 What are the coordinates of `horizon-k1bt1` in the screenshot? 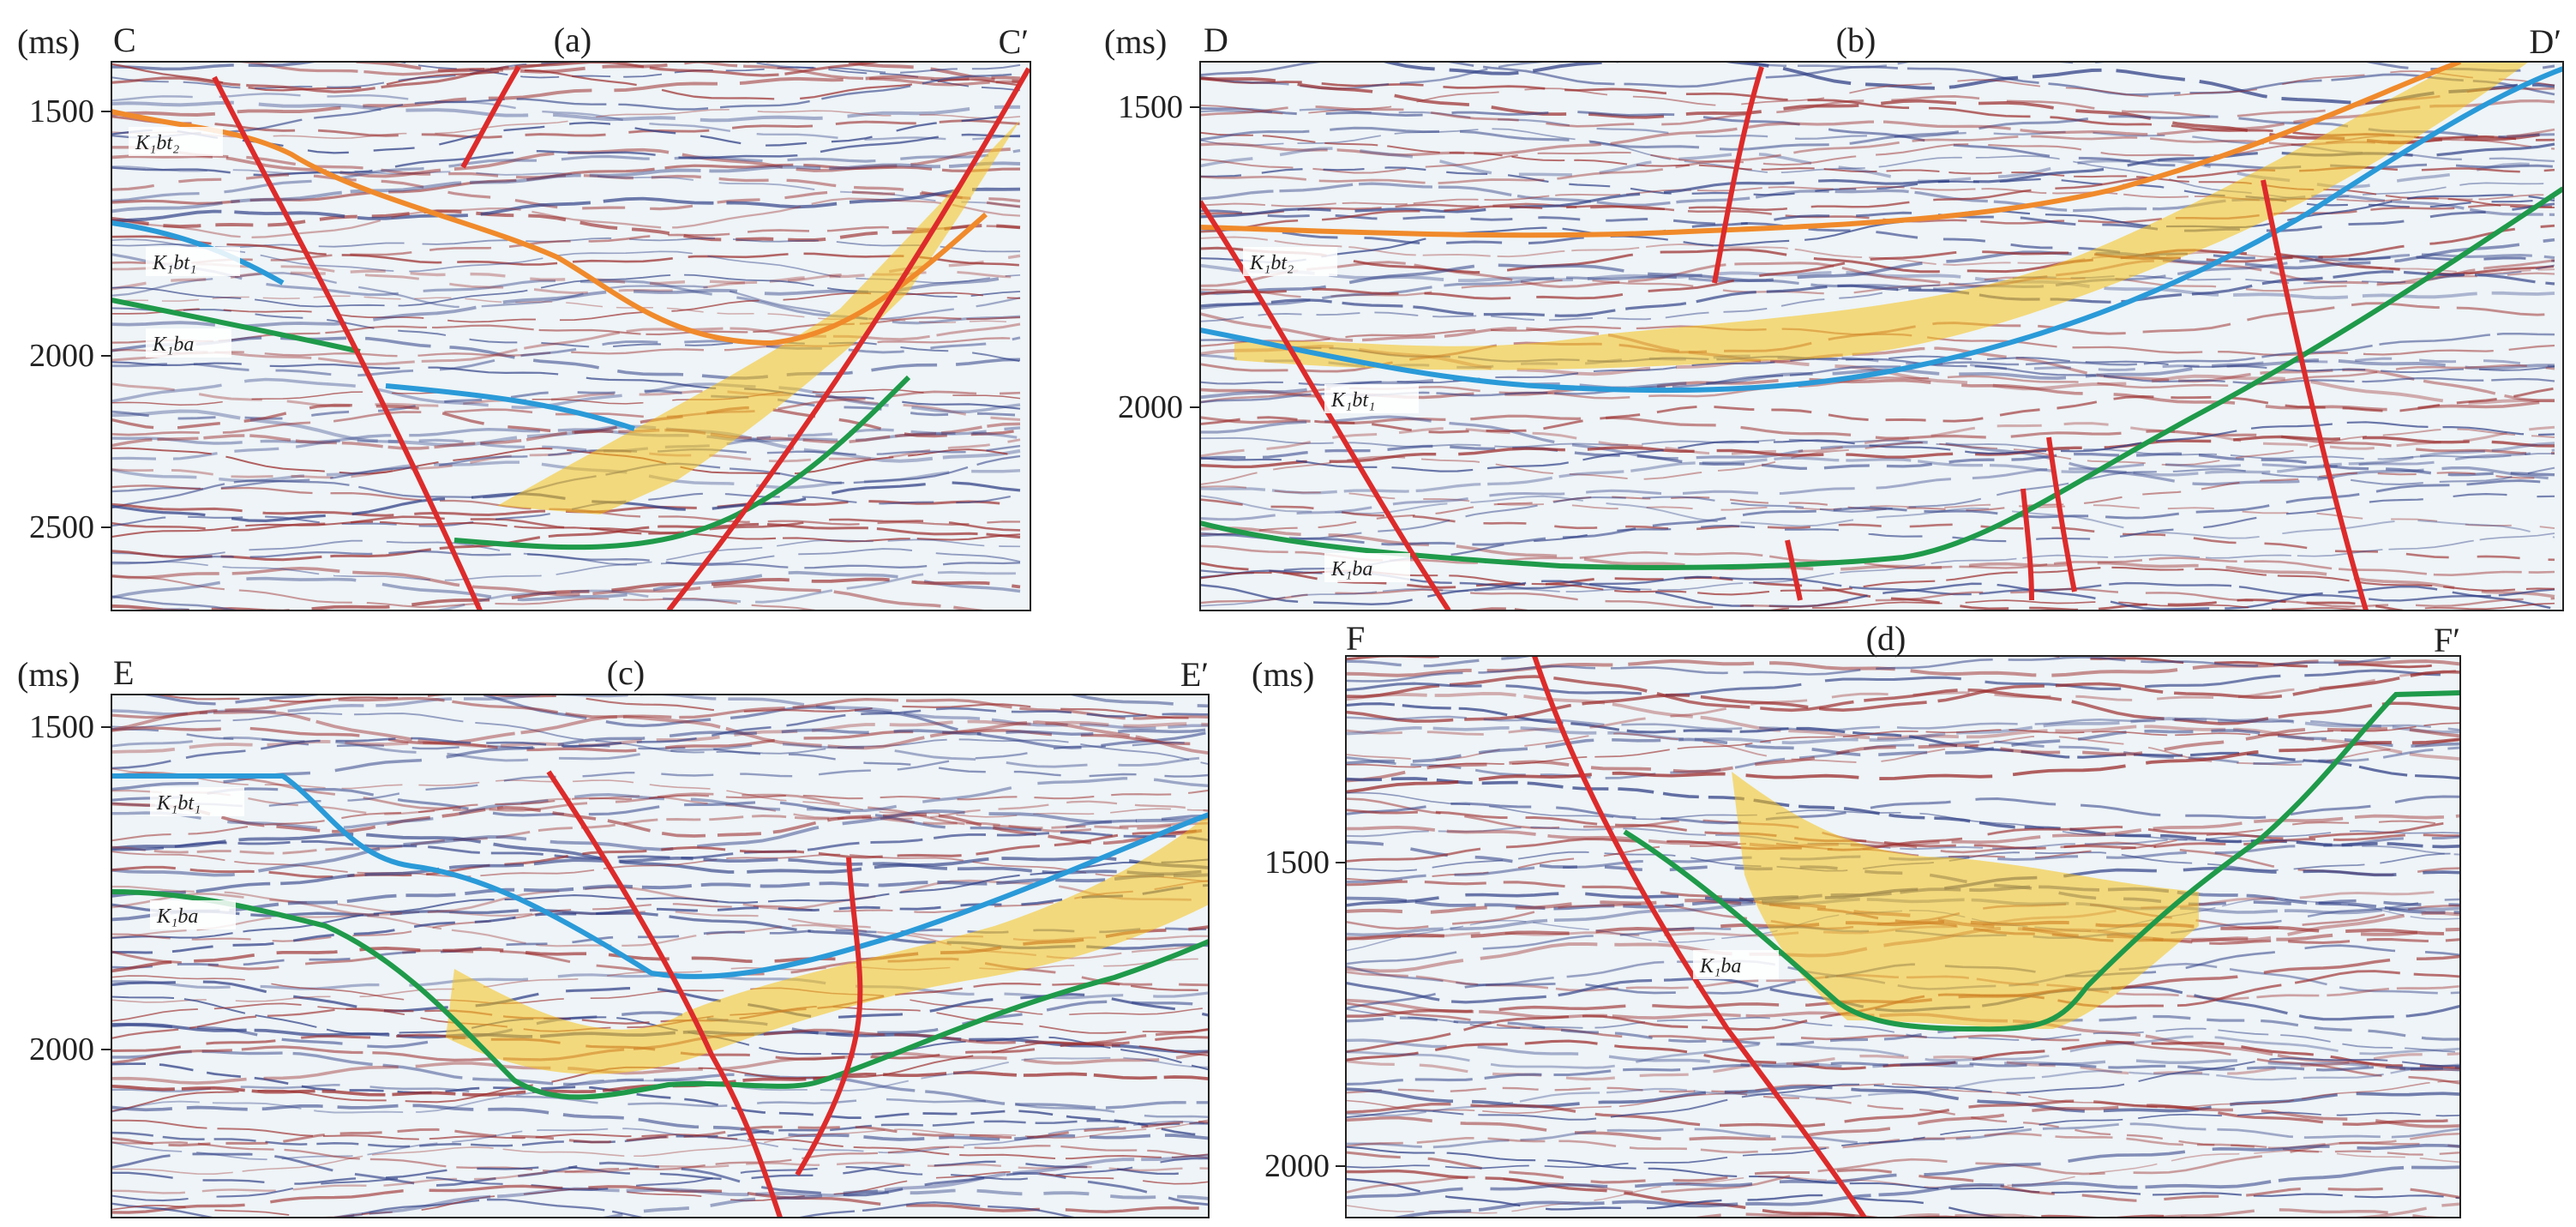 It's located at (1881, 230).